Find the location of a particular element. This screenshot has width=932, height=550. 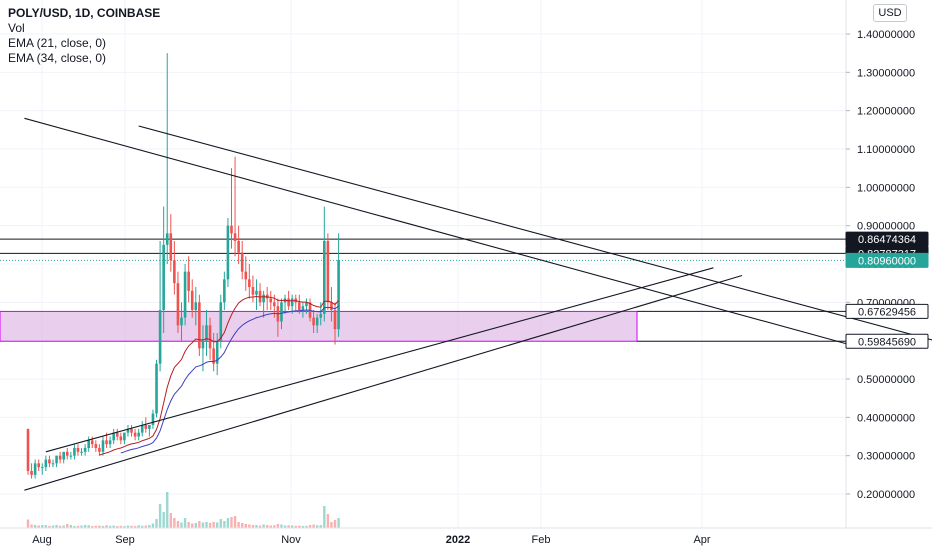

date-tick-label: Nov is located at coordinates (291, 540).